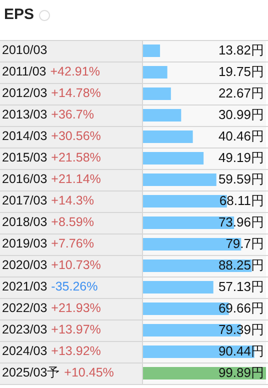 This screenshot has height=388, width=268. Describe the element at coordinates (245, 243) in the screenshot. I see `data-label: 79.7円` at that location.